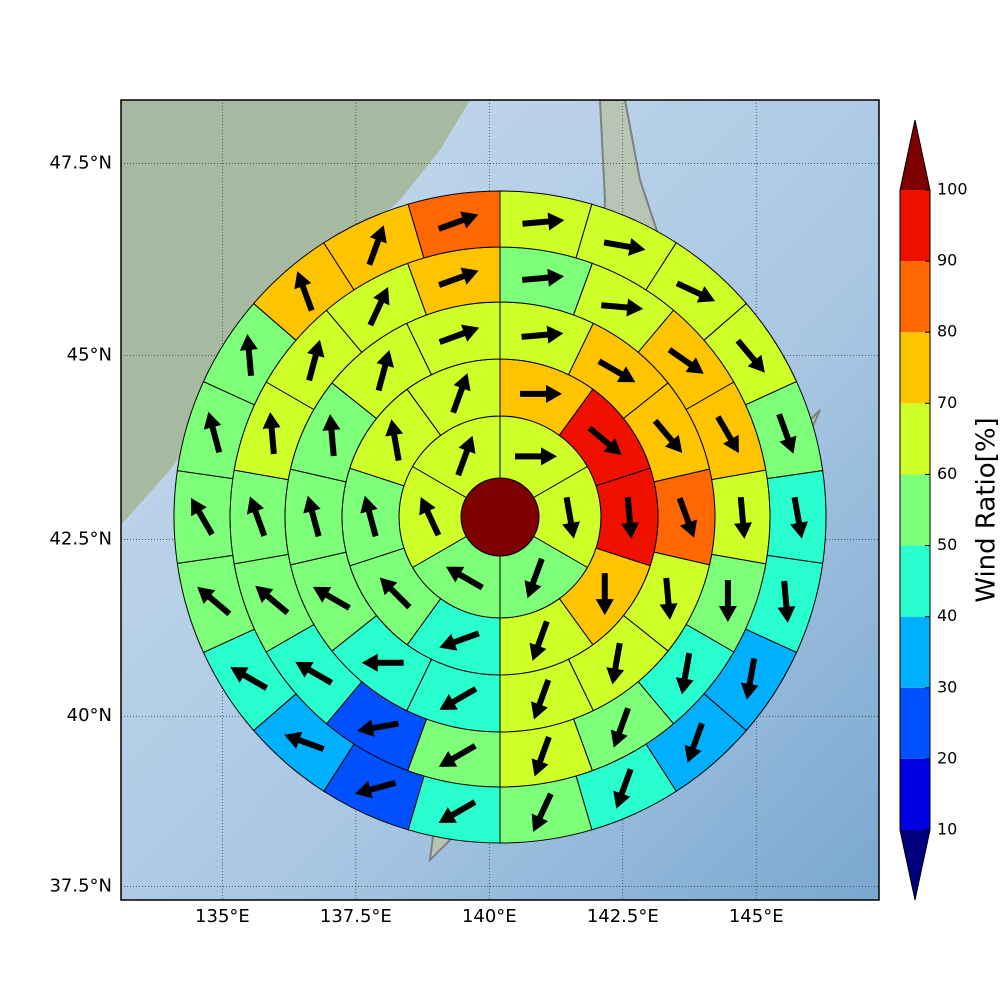  I want to click on colorbar-tick-label: 80, so click(947, 331).